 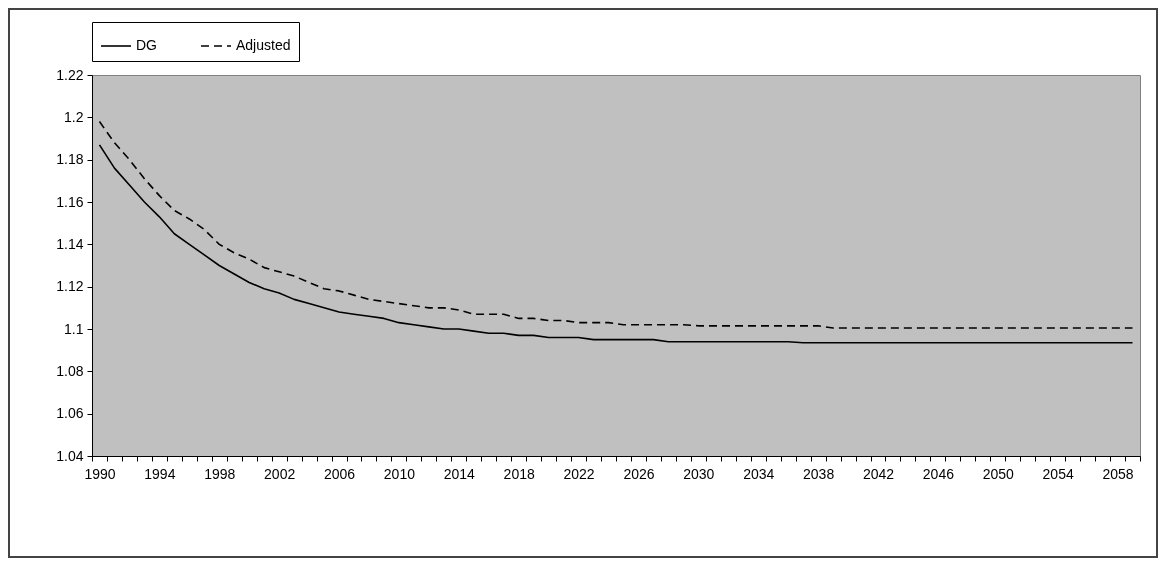 What do you see at coordinates (759, 473) in the screenshot?
I see `x-tick-label: 2034` at bounding box center [759, 473].